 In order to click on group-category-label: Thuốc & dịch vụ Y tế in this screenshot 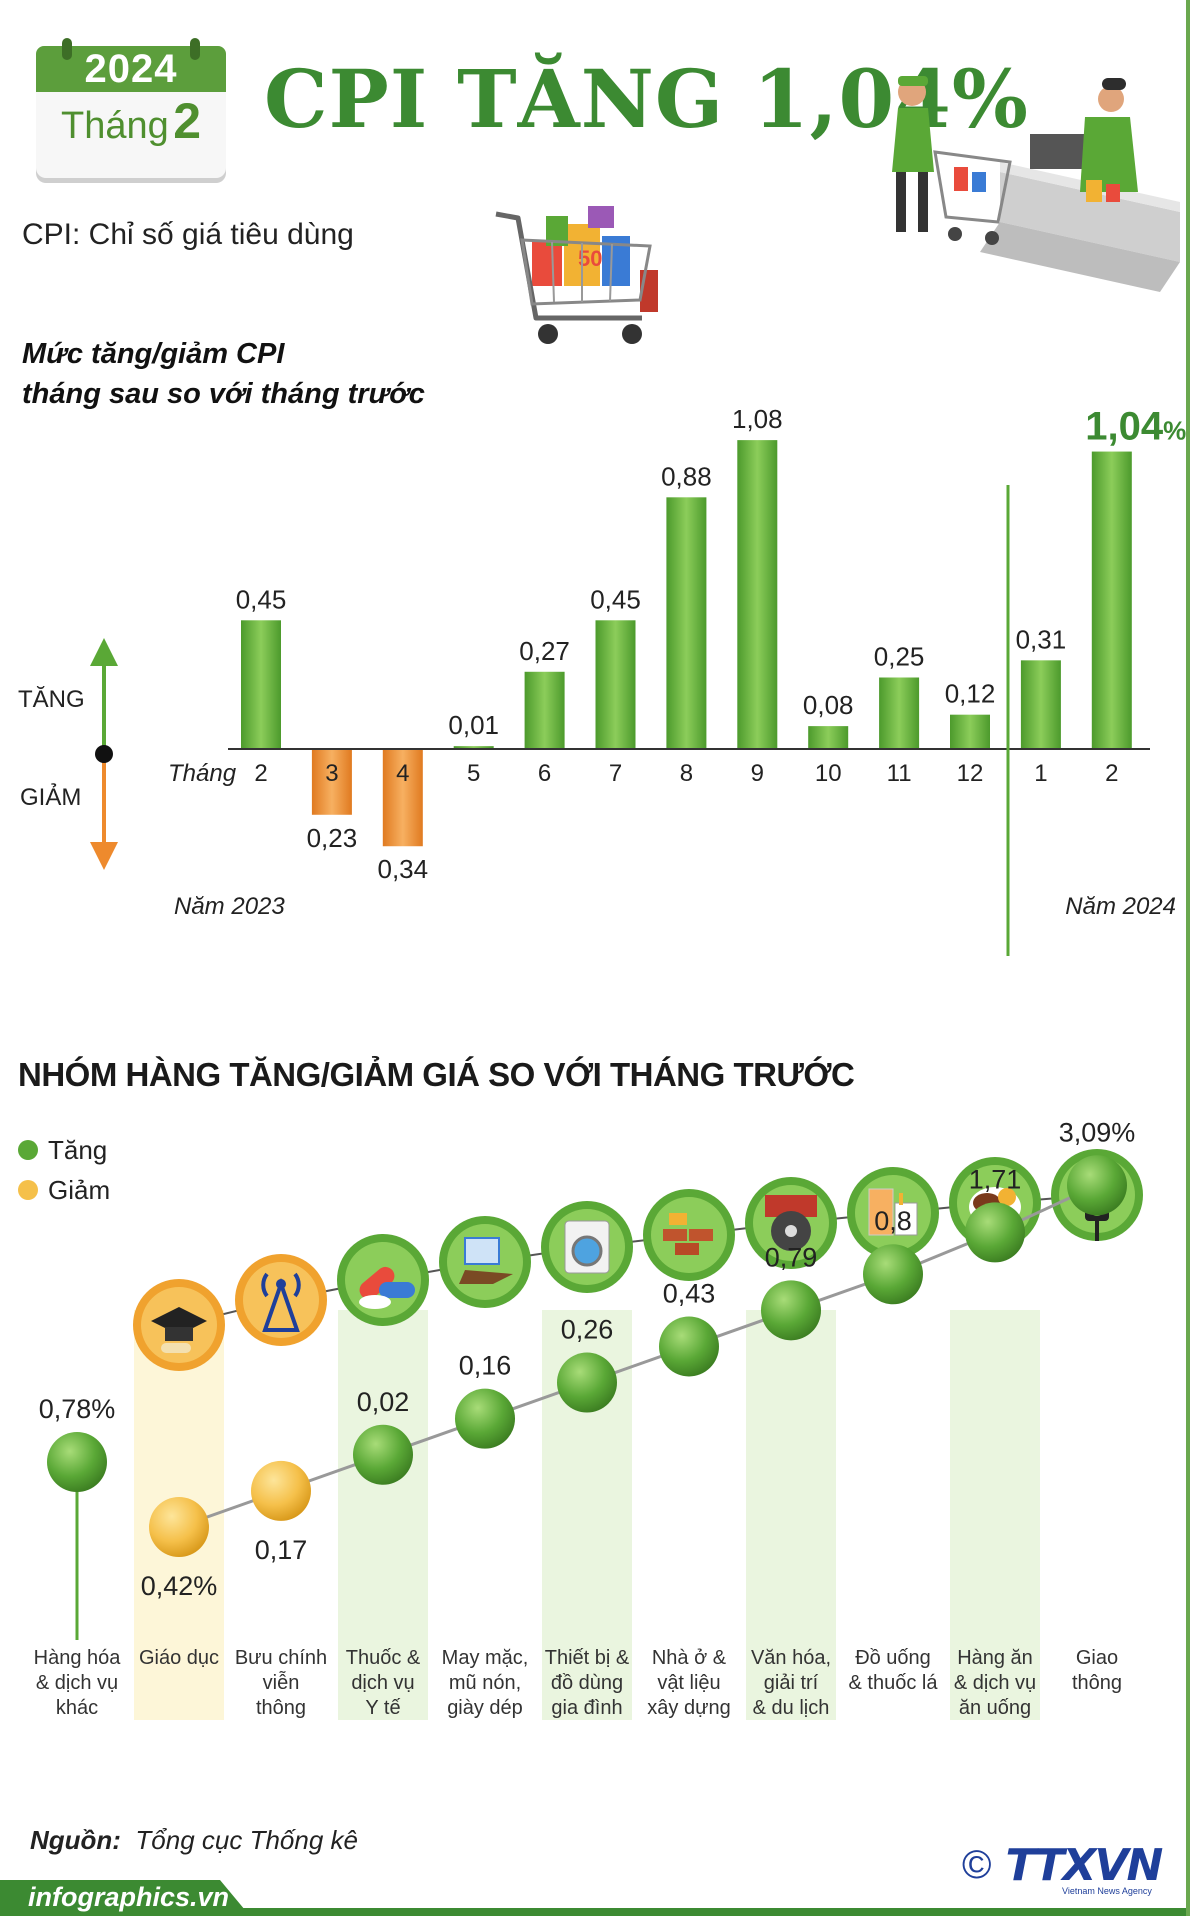, I will do `click(383, 1683)`.